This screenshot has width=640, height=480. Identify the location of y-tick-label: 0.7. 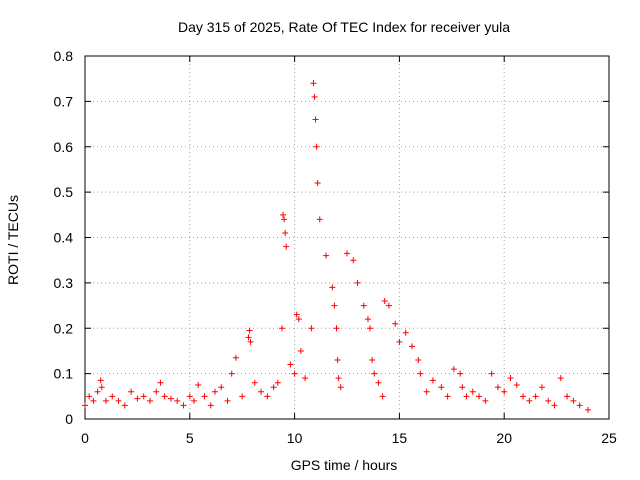
(64, 101).